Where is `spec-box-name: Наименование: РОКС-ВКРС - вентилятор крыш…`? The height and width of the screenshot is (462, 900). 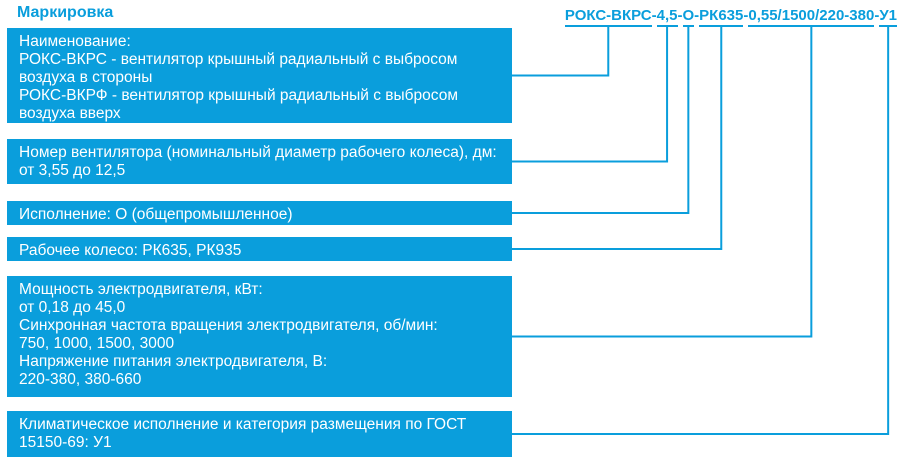
spec-box-name: Наименование: РОКС-ВКРС - вентилятор крыш… is located at coordinates (259, 75).